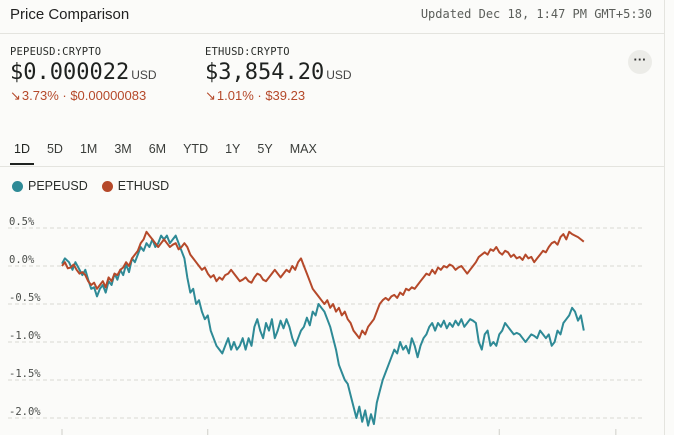  What do you see at coordinates (233, 149) in the screenshot?
I see `range-tab-1y: 1Y` at bounding box center [233, 149].